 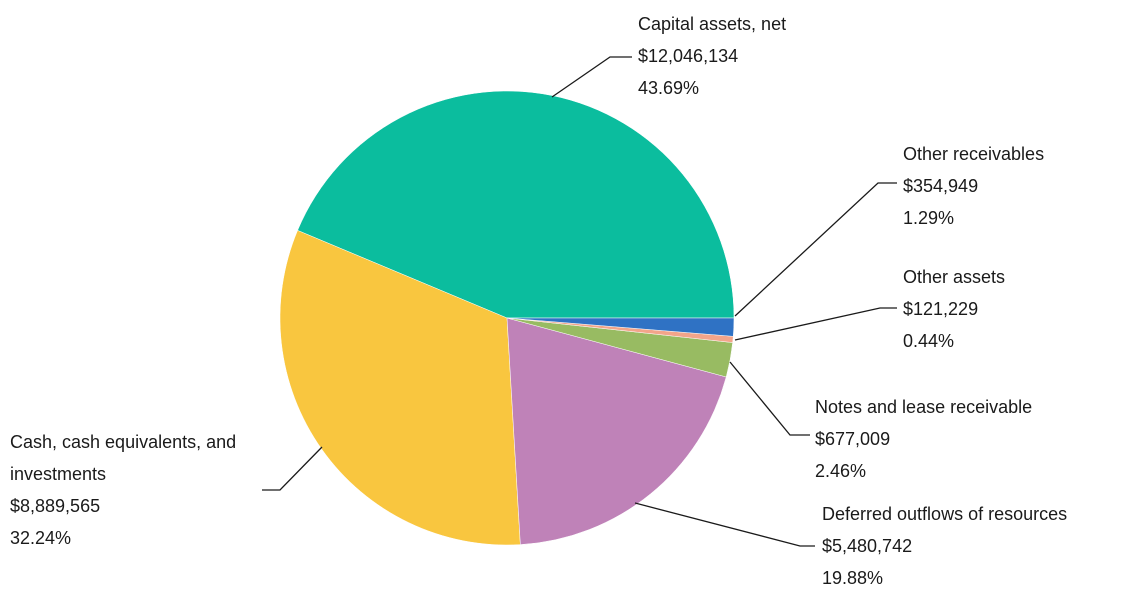 What do you see at coordinates (929, 341) in the screenshot?
I see `percent-label: 0.44%` at bounding box center [929, 341].